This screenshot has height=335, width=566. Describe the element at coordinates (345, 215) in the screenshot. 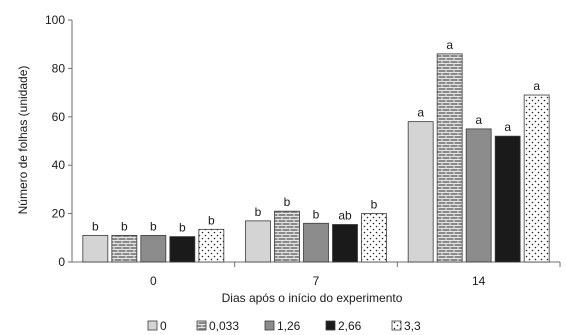

I see `significance-letter: ab` at that location.